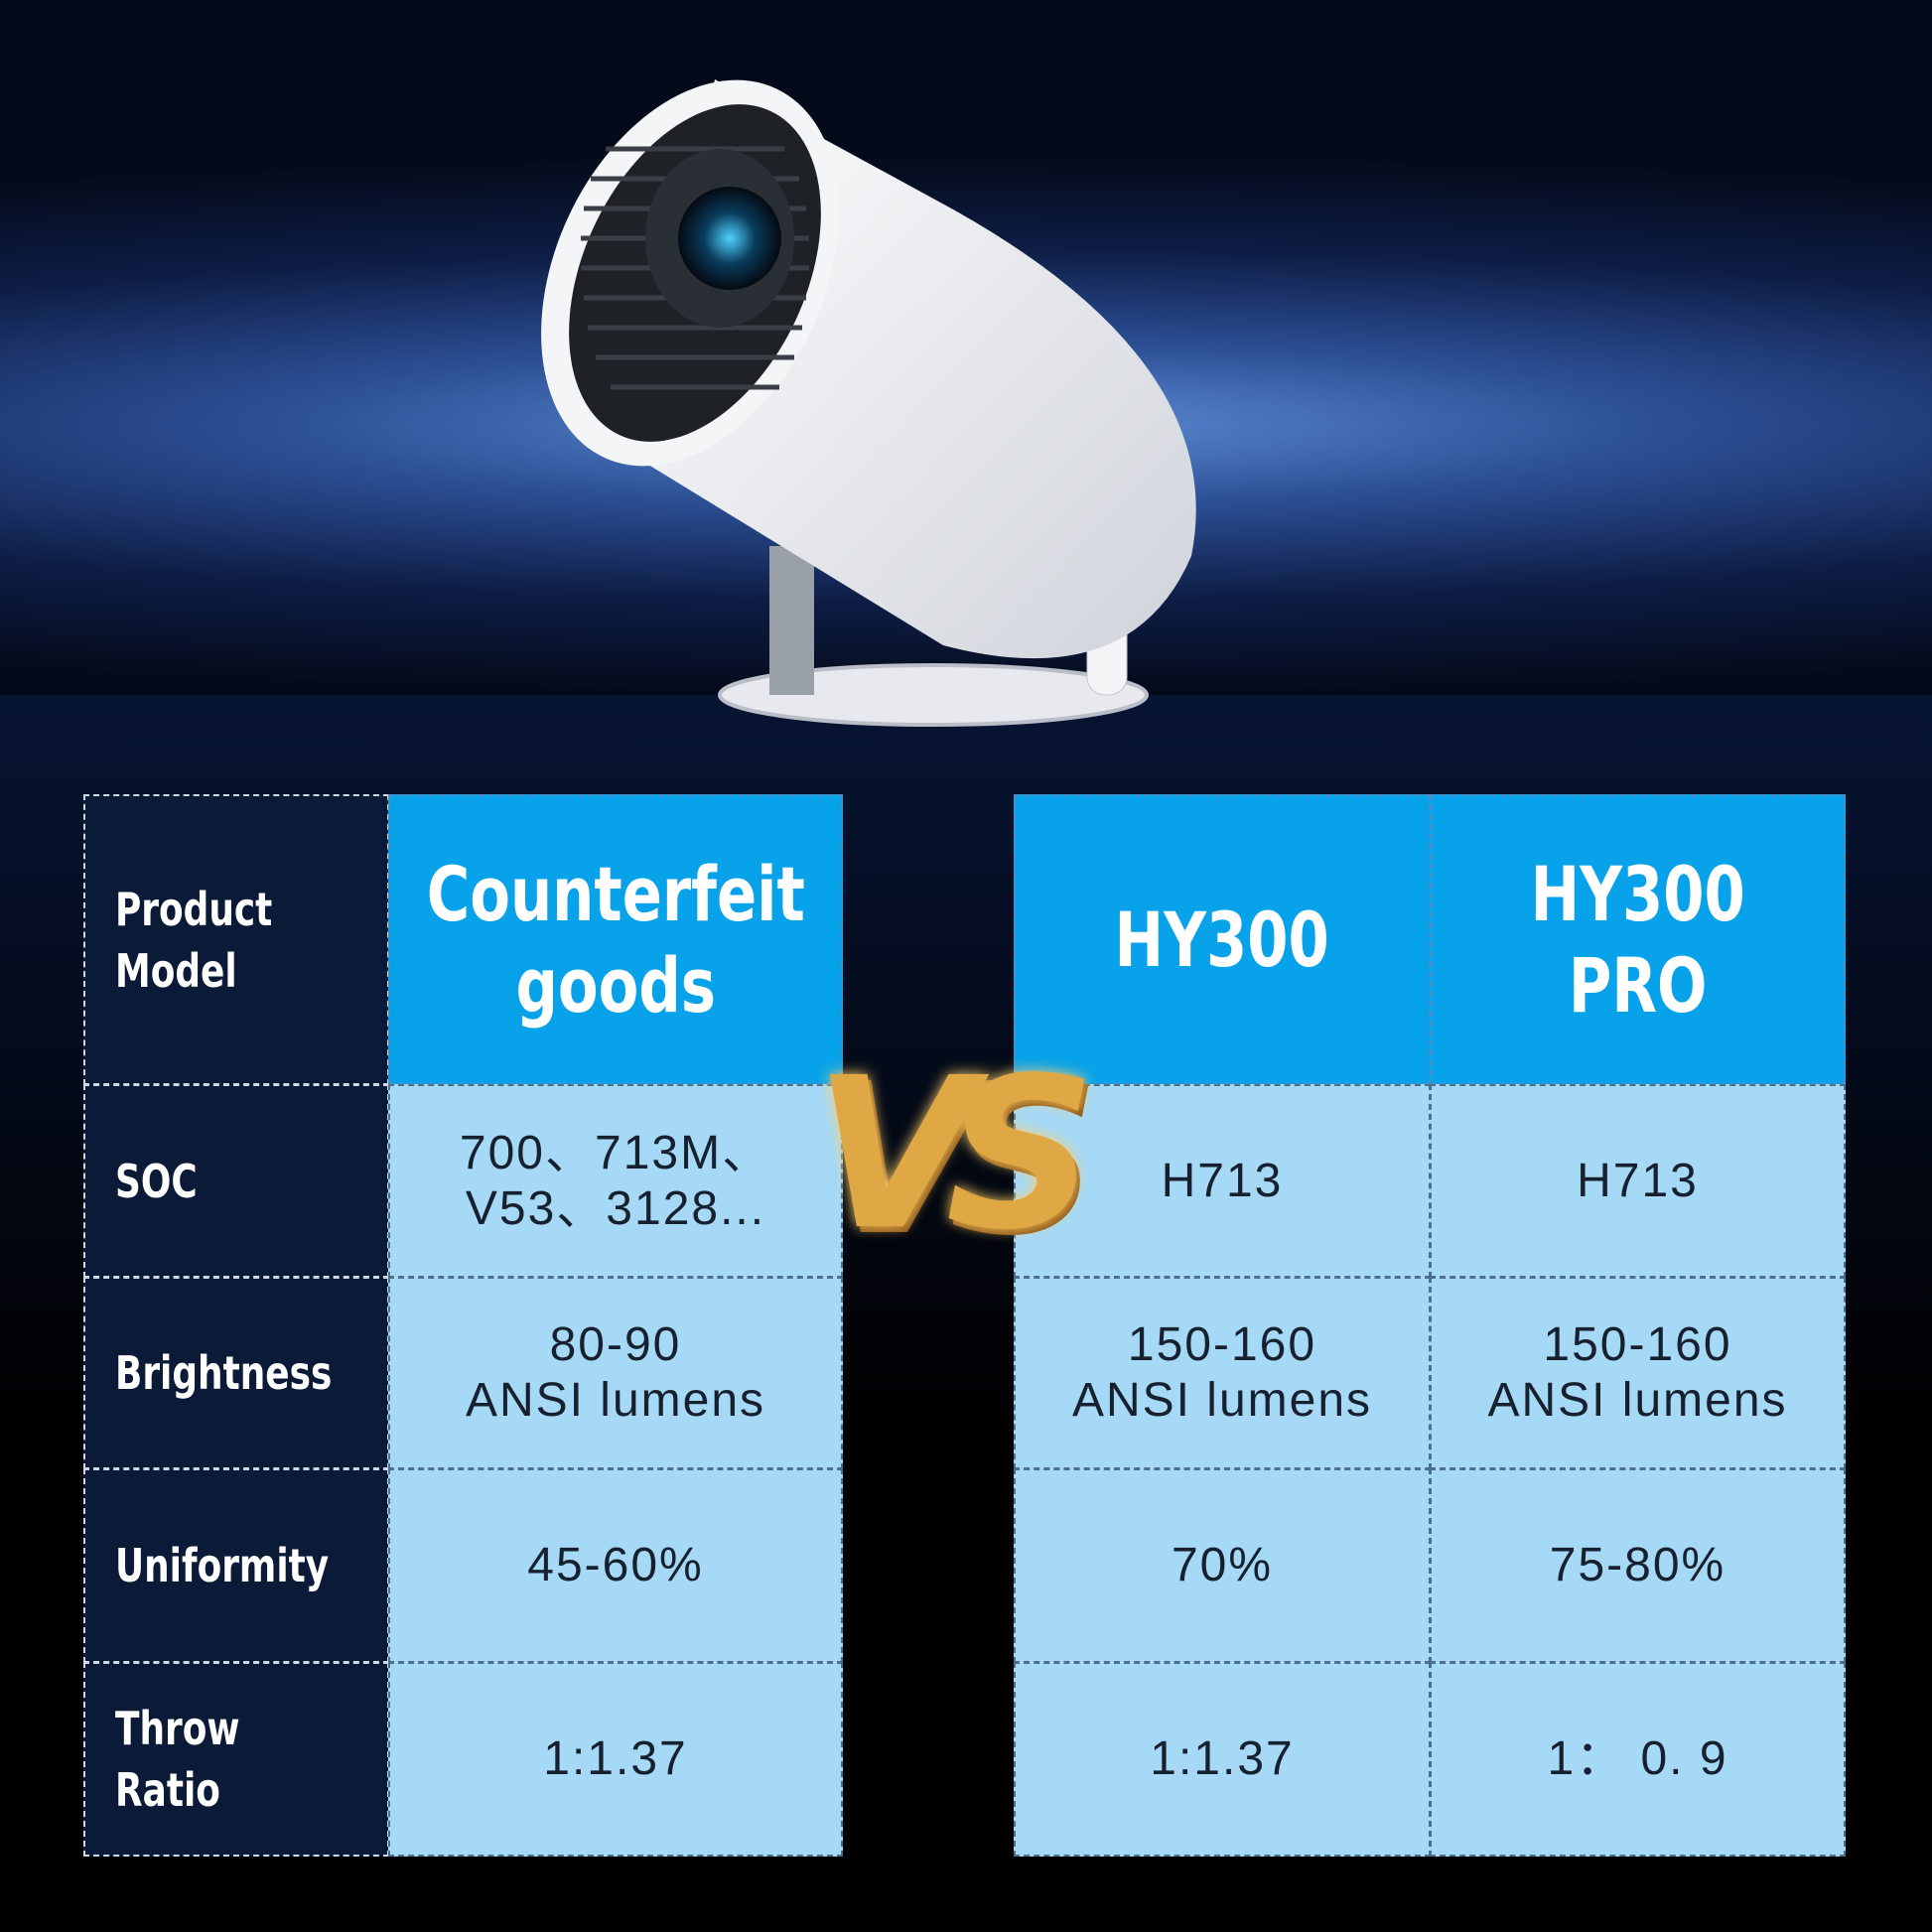 The width and height of the screenshot is (1932, 1932). Describe the element at coordinates (955, 1154) in the screenshot. I see `vs-badge: VS` at that location.